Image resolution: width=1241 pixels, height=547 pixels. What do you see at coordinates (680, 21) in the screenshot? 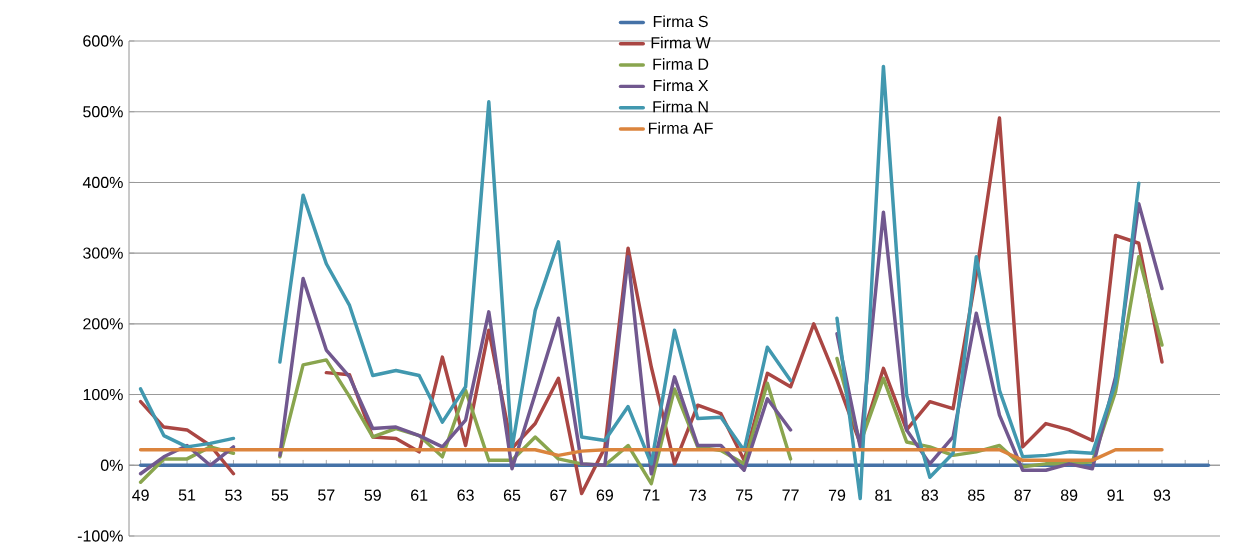
I see `legend-label: Firma S` at bounding box center [680, 21].